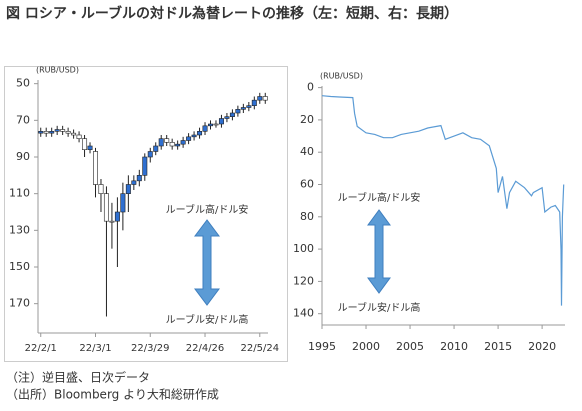  What do you see at coordinates (19, 266) in the screenshot?
I see `y-tick-label: 150` at bounding box center [19, 266].